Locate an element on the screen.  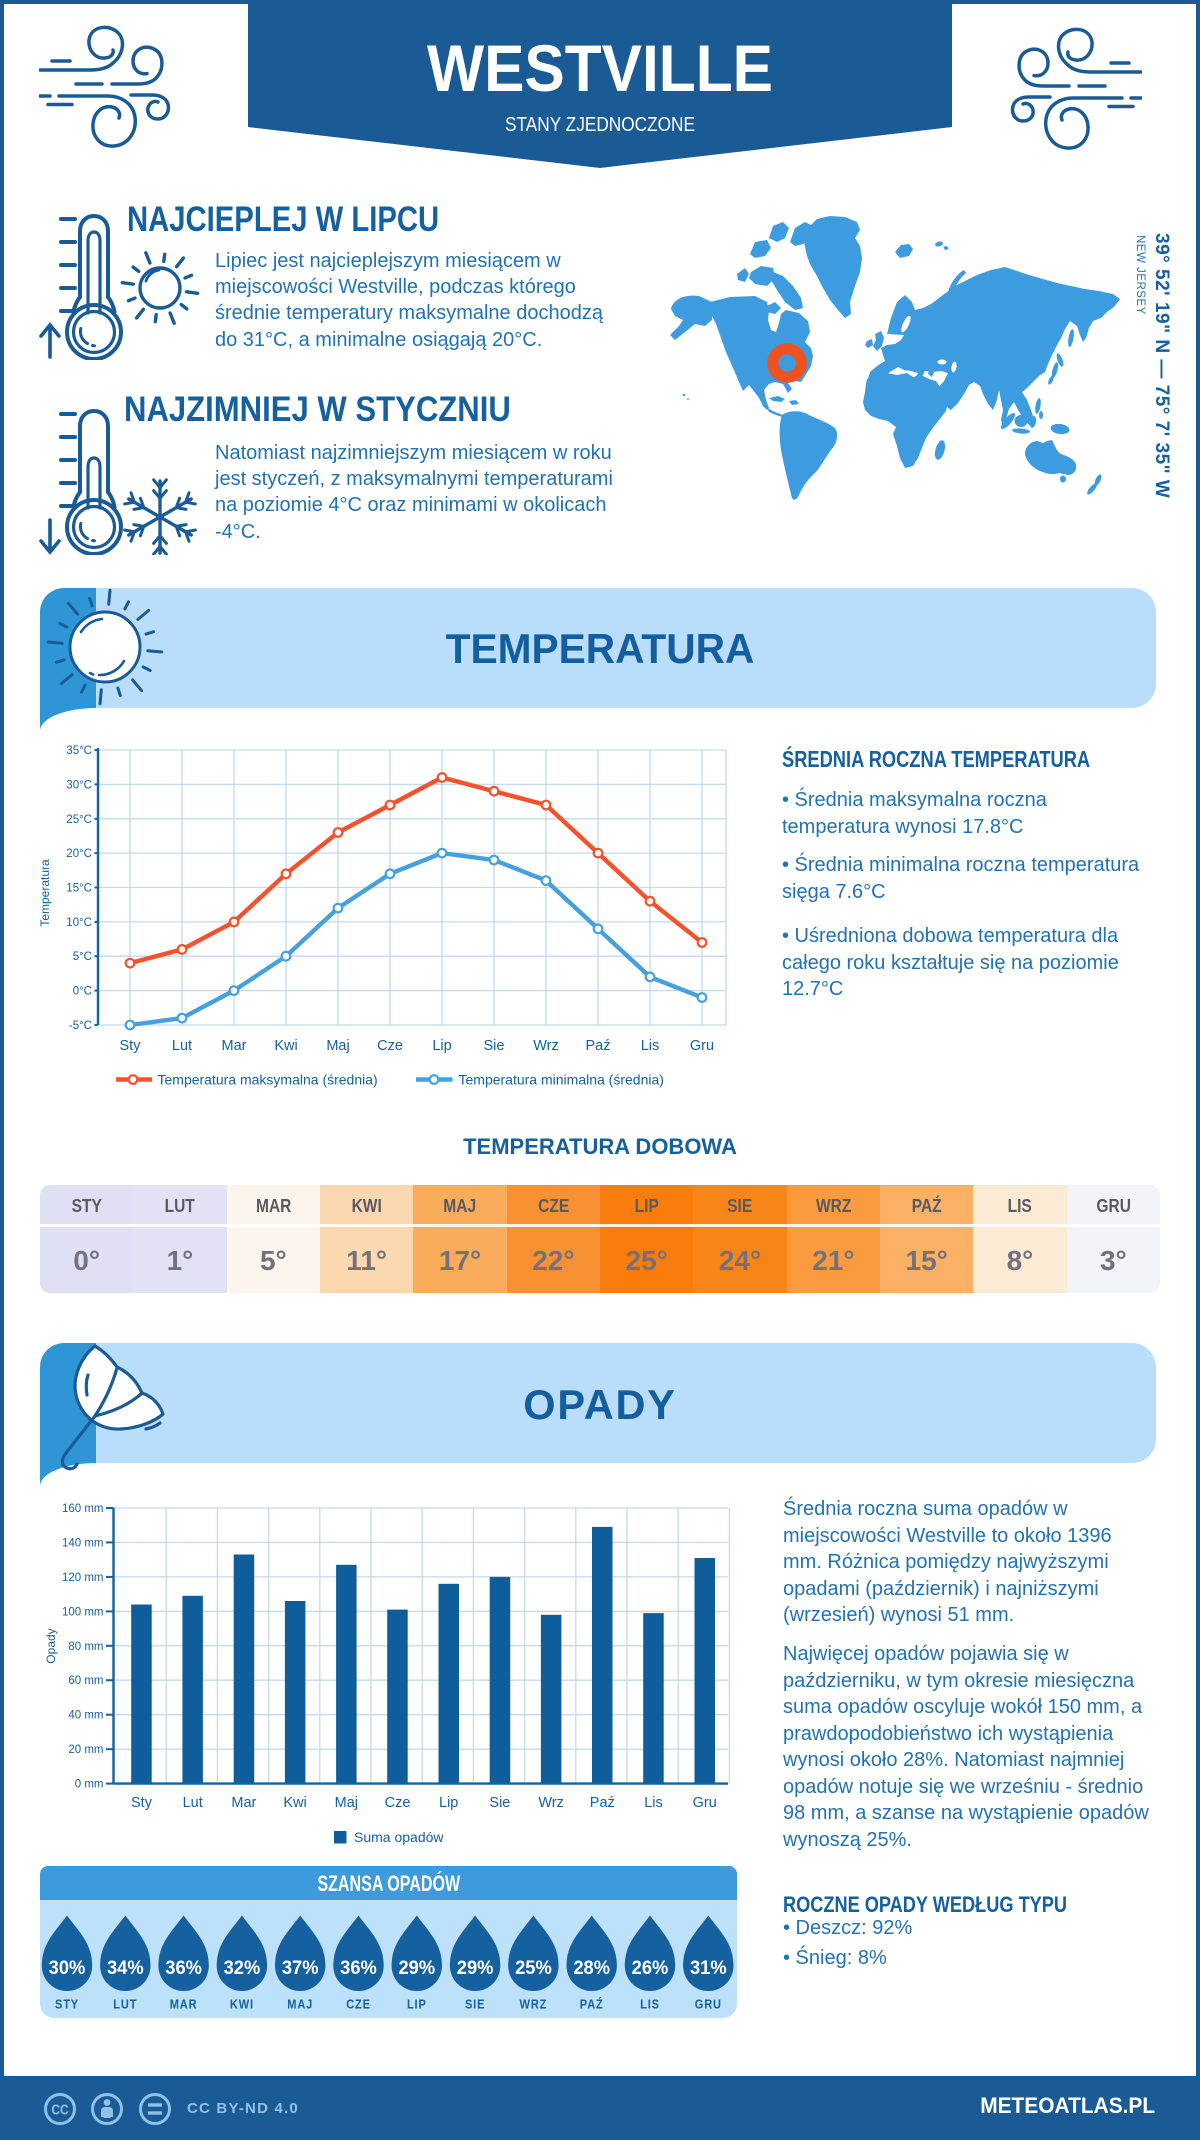
svg-text: KWI is located at coordinates (242, 2004).